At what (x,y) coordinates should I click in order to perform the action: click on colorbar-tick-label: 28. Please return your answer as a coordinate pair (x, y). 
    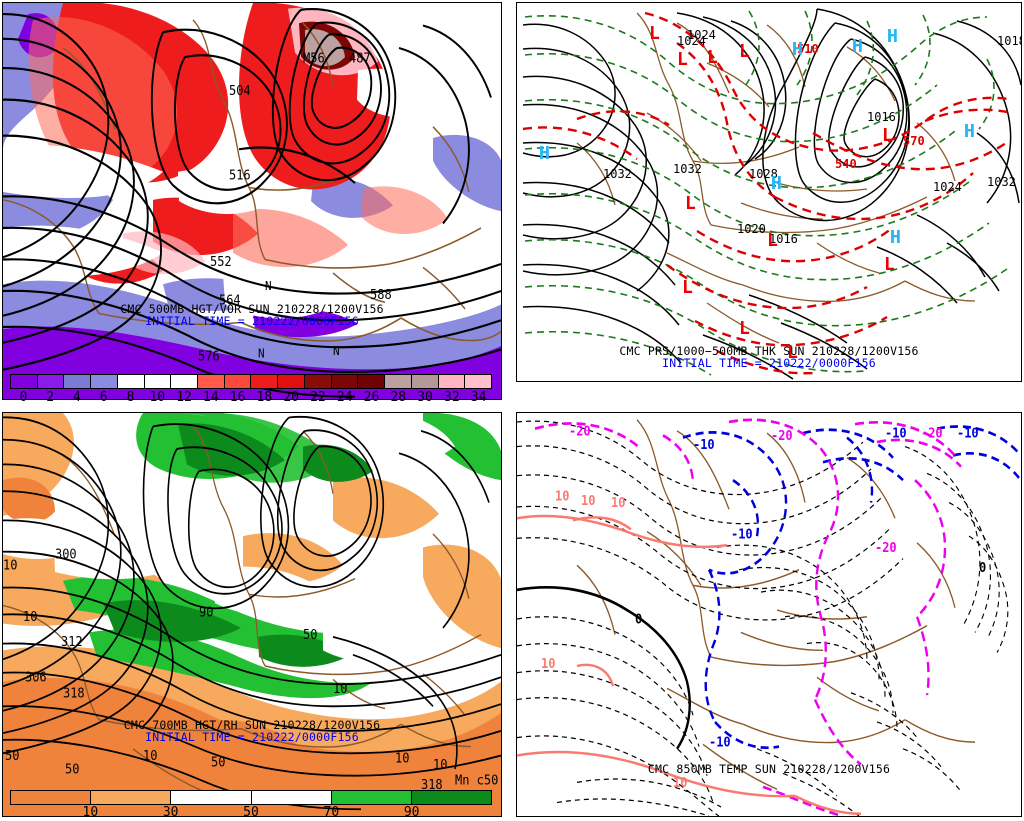
    Looking at the image, I should click on (398, 397).